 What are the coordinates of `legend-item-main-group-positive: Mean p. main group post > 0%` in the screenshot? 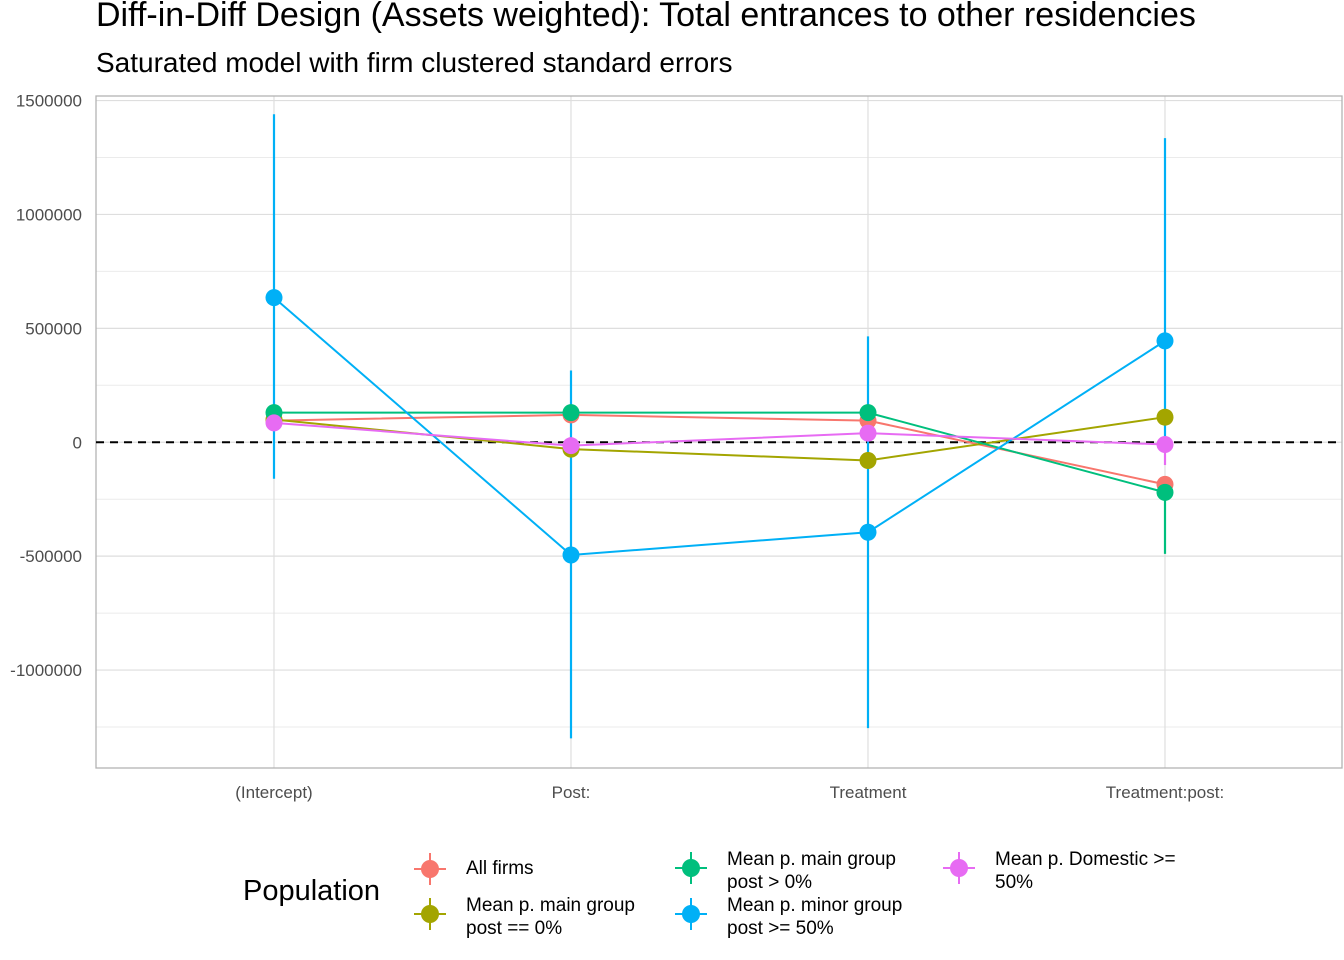 It's located at (783, 871).